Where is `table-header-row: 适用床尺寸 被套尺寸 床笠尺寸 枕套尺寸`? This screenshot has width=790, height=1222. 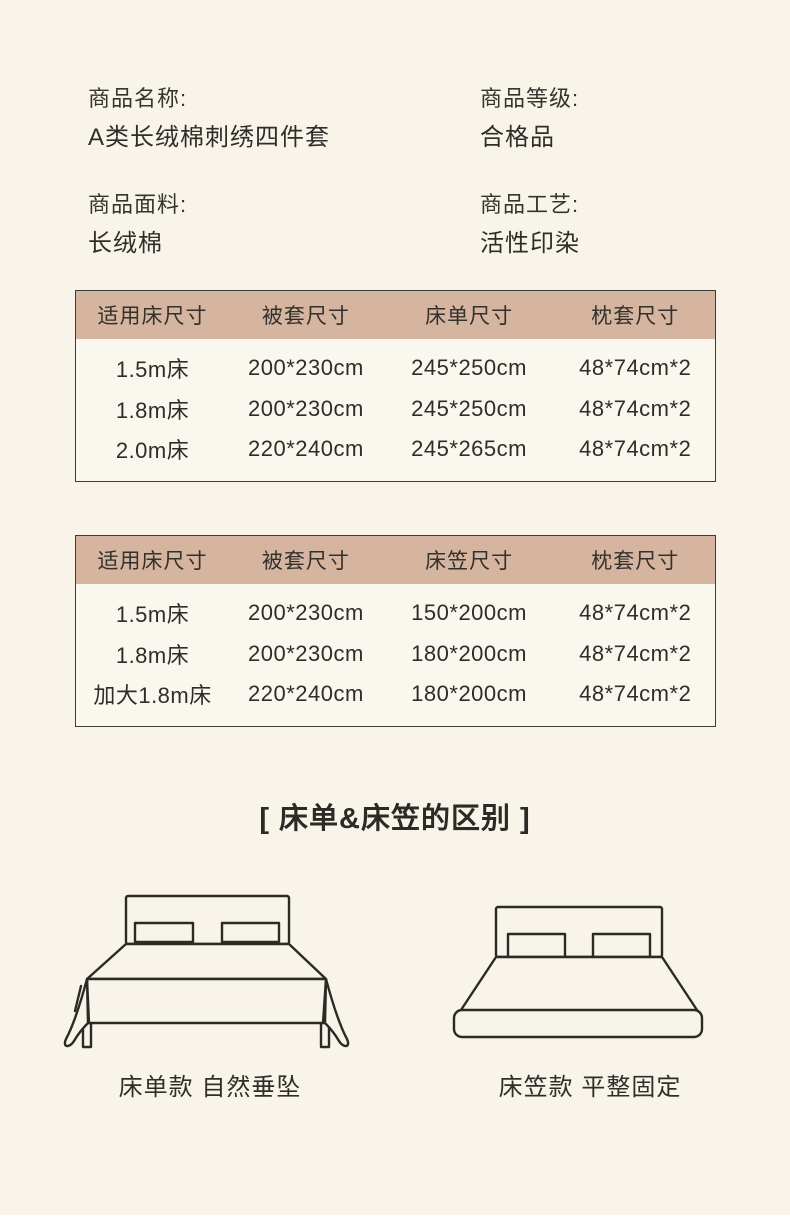
table-header-row: 适用床尺寸 被套尺寸 床笠尺寸 枕套尺寸 is located at coordinates (395, 559).